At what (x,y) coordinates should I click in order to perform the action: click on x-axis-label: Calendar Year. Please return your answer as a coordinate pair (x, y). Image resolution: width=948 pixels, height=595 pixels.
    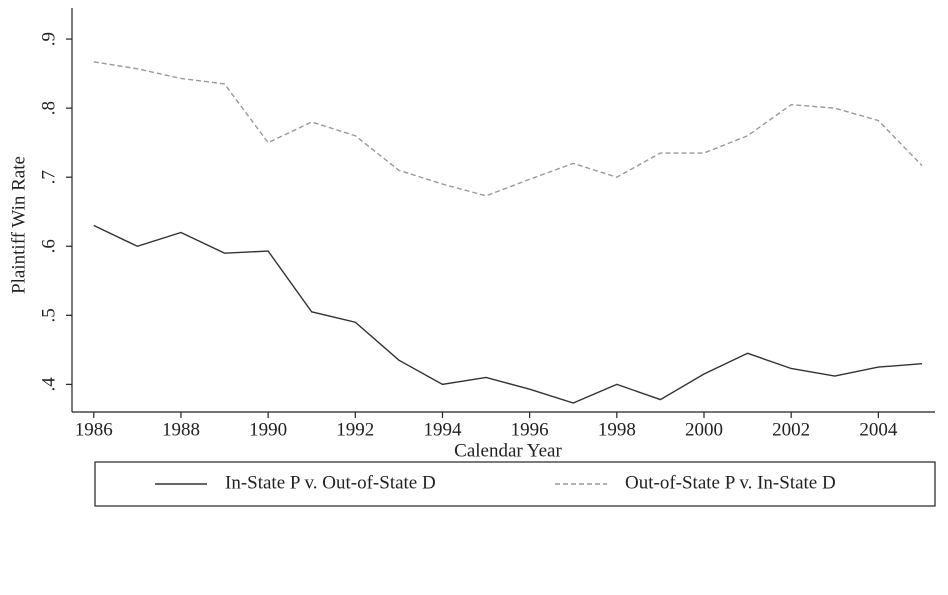
    Looking at the image, I should click on (508, 450).